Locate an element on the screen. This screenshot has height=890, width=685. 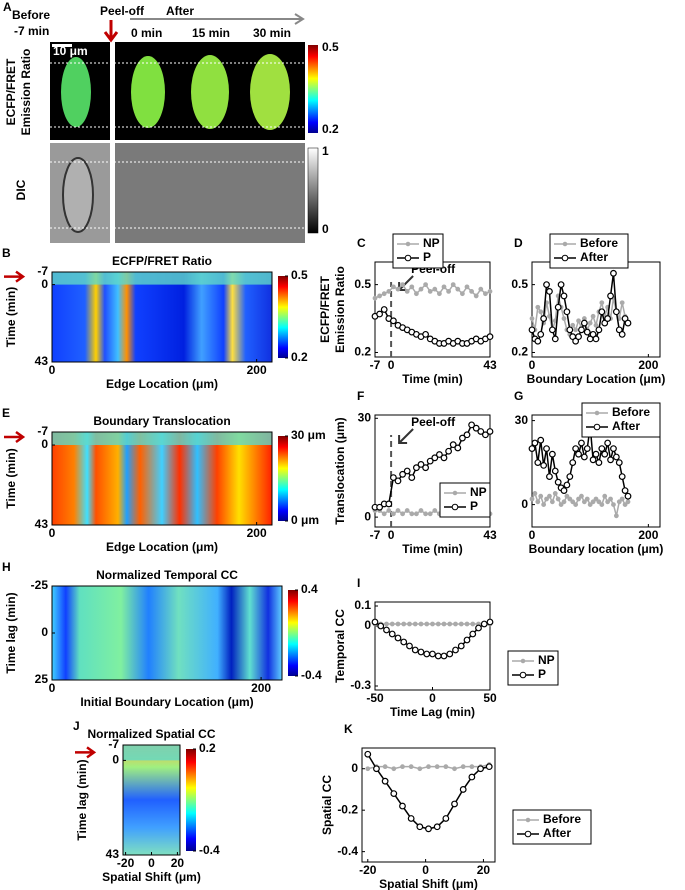
x-tick-label: 50 is located at coordinates (490, 698).